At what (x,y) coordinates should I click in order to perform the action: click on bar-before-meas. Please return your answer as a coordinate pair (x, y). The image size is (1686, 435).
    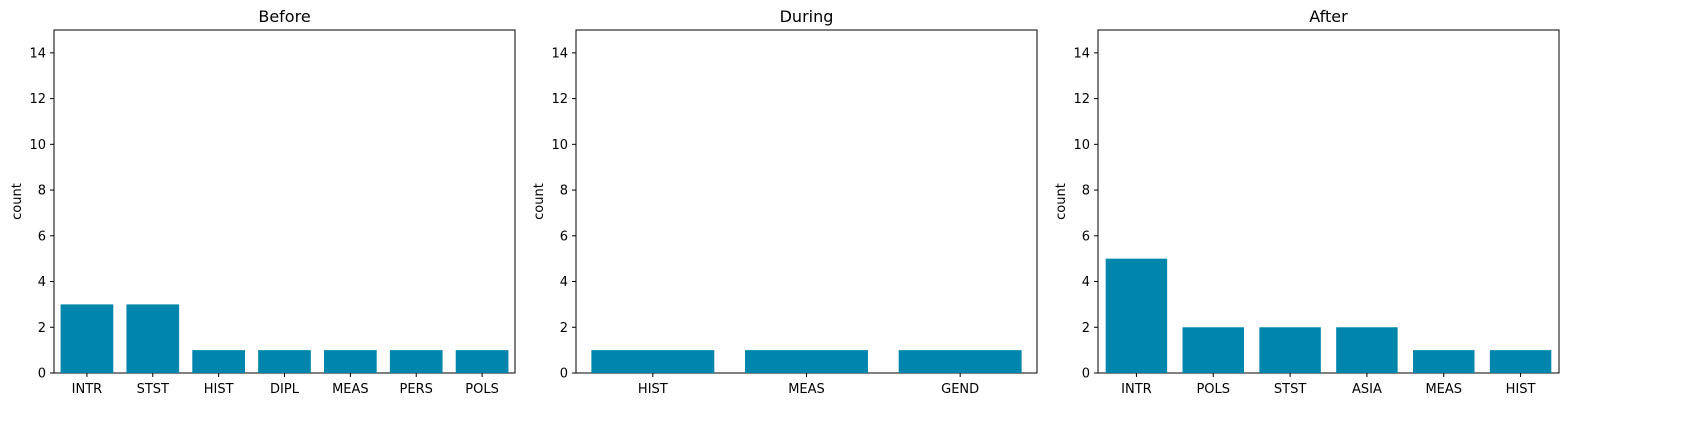
    Looking at the image, I should click on (350, 361).